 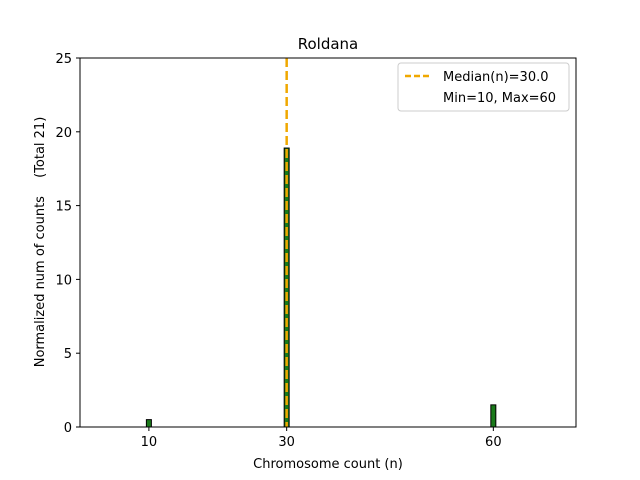 What do you see at coordinates (321, 438) in the screenshot?
I see `x-ticks: 10 30 60` at bounding box center [321, 438].